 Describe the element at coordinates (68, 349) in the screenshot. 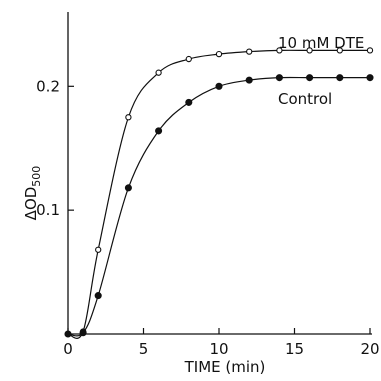

I see `x-tick-label: 0` at that location.